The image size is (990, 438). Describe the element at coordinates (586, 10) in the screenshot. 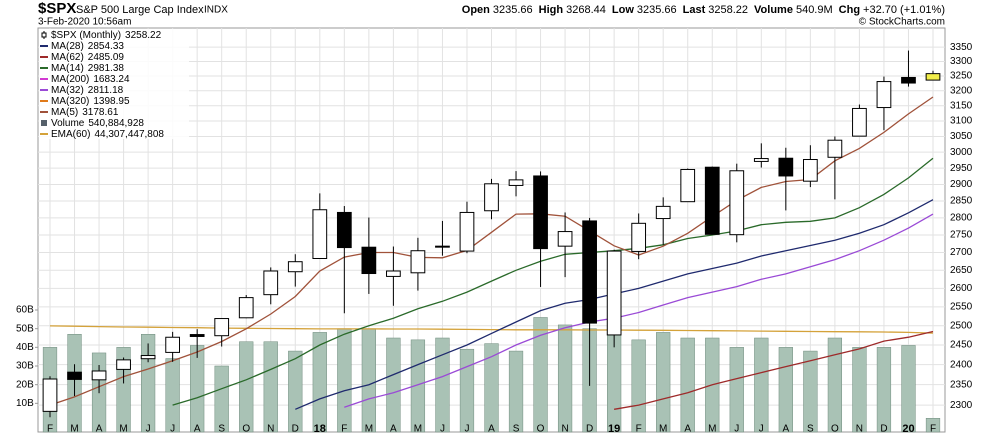

I see `stat-value: 3268.44` at that location.